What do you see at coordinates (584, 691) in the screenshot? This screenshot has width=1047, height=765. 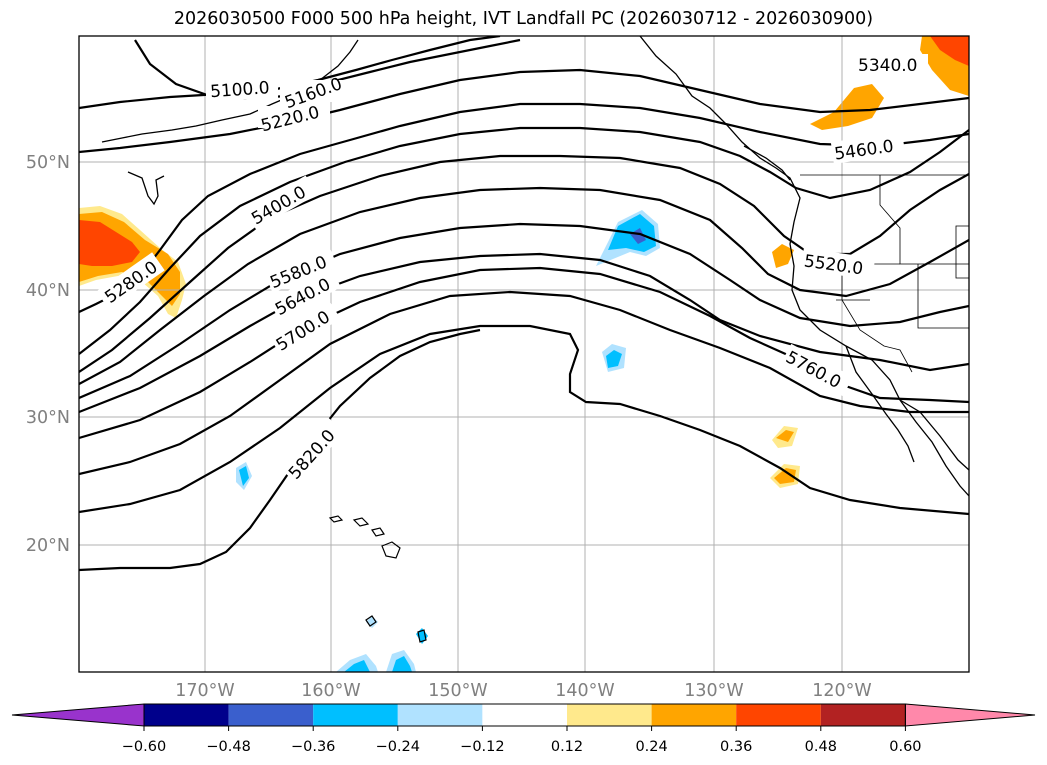 I see `lon-label-140w: 140°W` at bounding box center [584, 691].